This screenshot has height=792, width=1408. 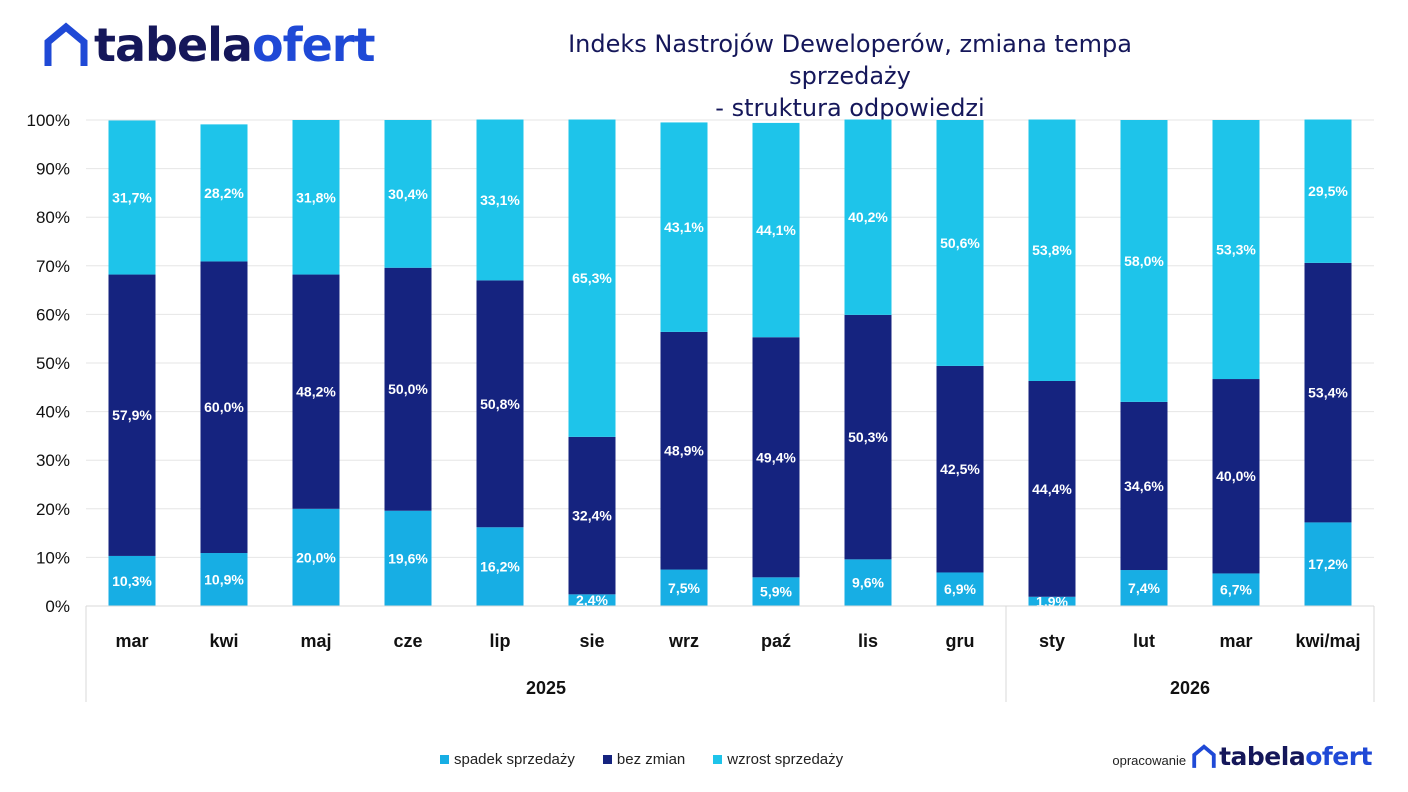 What do you see at coordinates (132, 415) in the screenshot?
I see `data-label: 57,9%` at bounding box center [132, 415].